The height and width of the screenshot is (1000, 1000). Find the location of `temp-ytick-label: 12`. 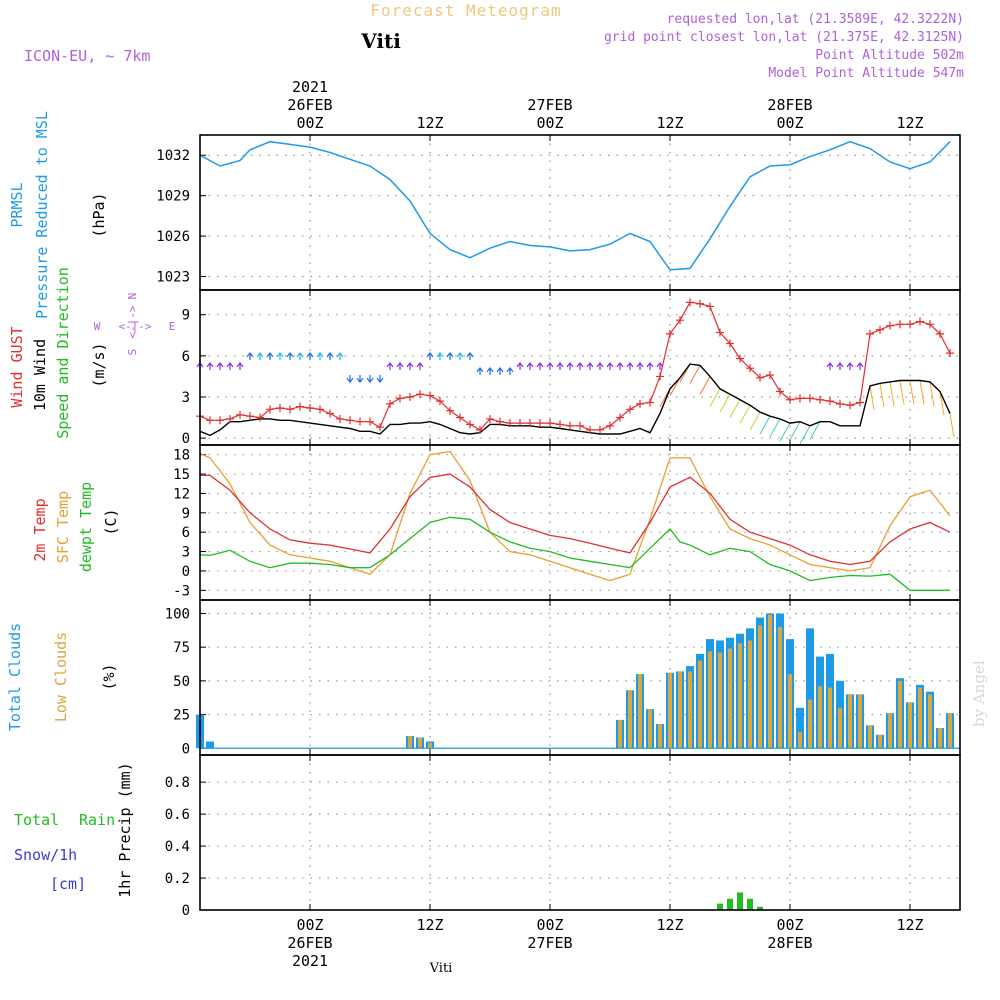

temp-ytick-label: 12 is located at coordinates (181, 494).